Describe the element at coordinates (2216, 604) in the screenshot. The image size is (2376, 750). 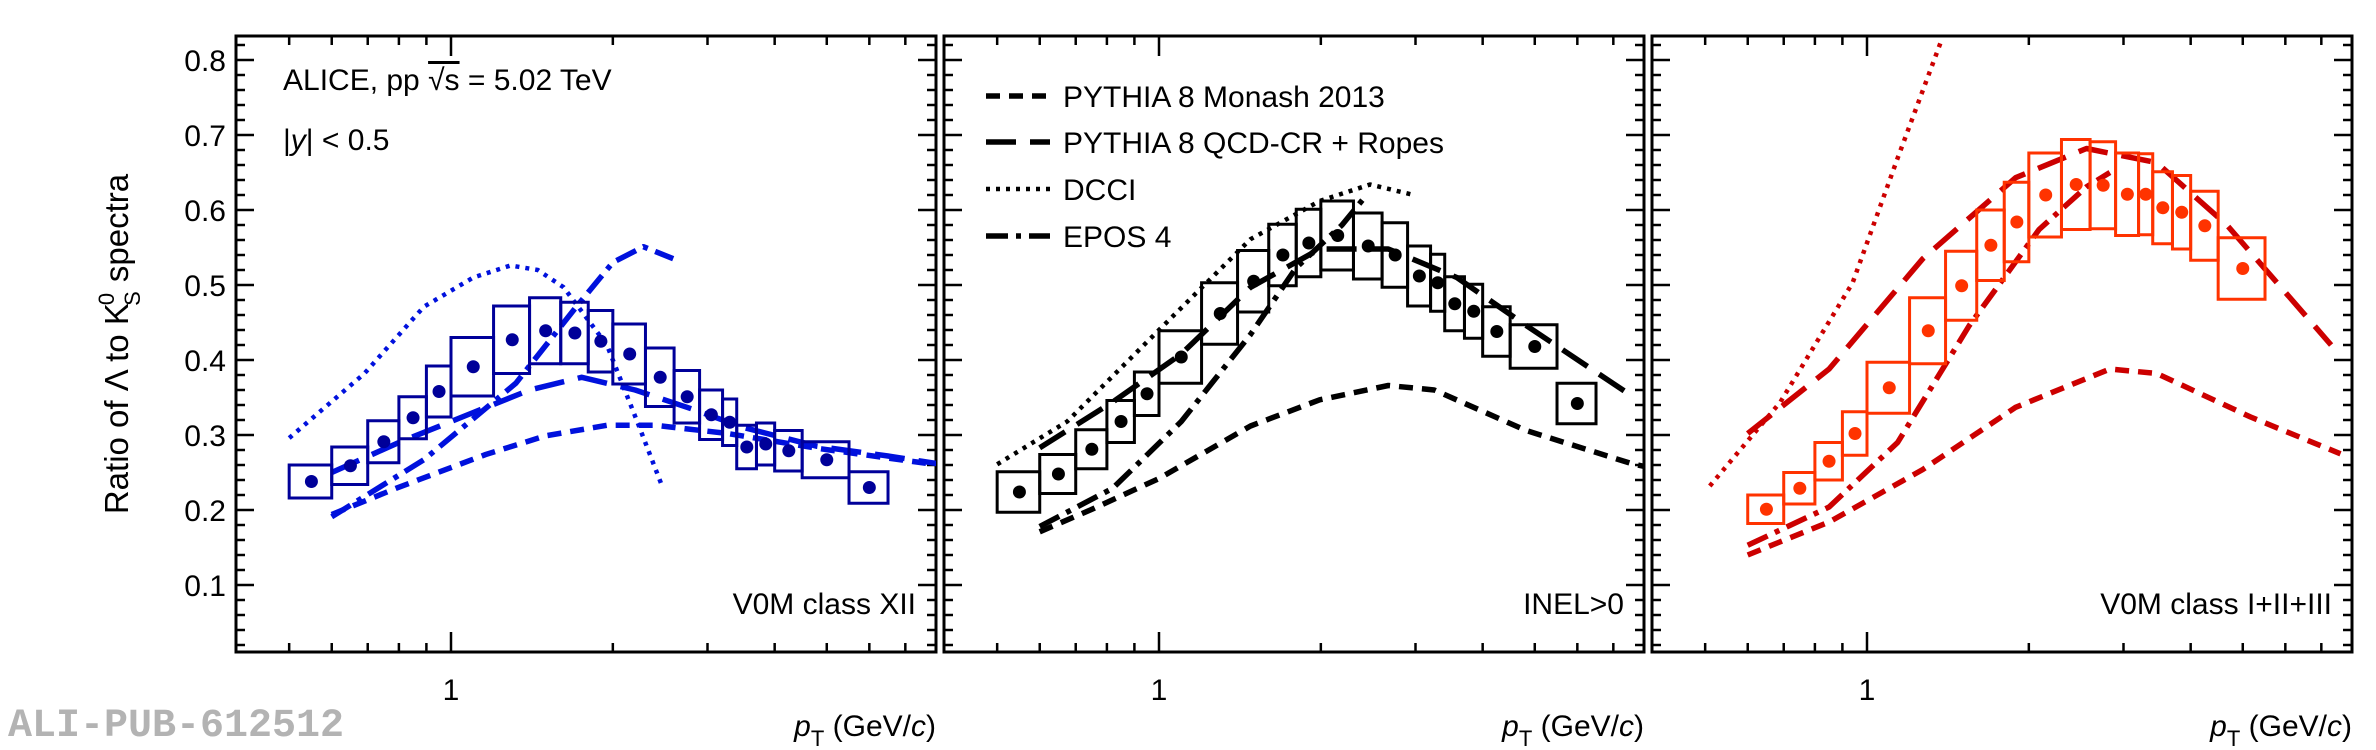
I see `panel-label: V0M class I+II+III` at that location.